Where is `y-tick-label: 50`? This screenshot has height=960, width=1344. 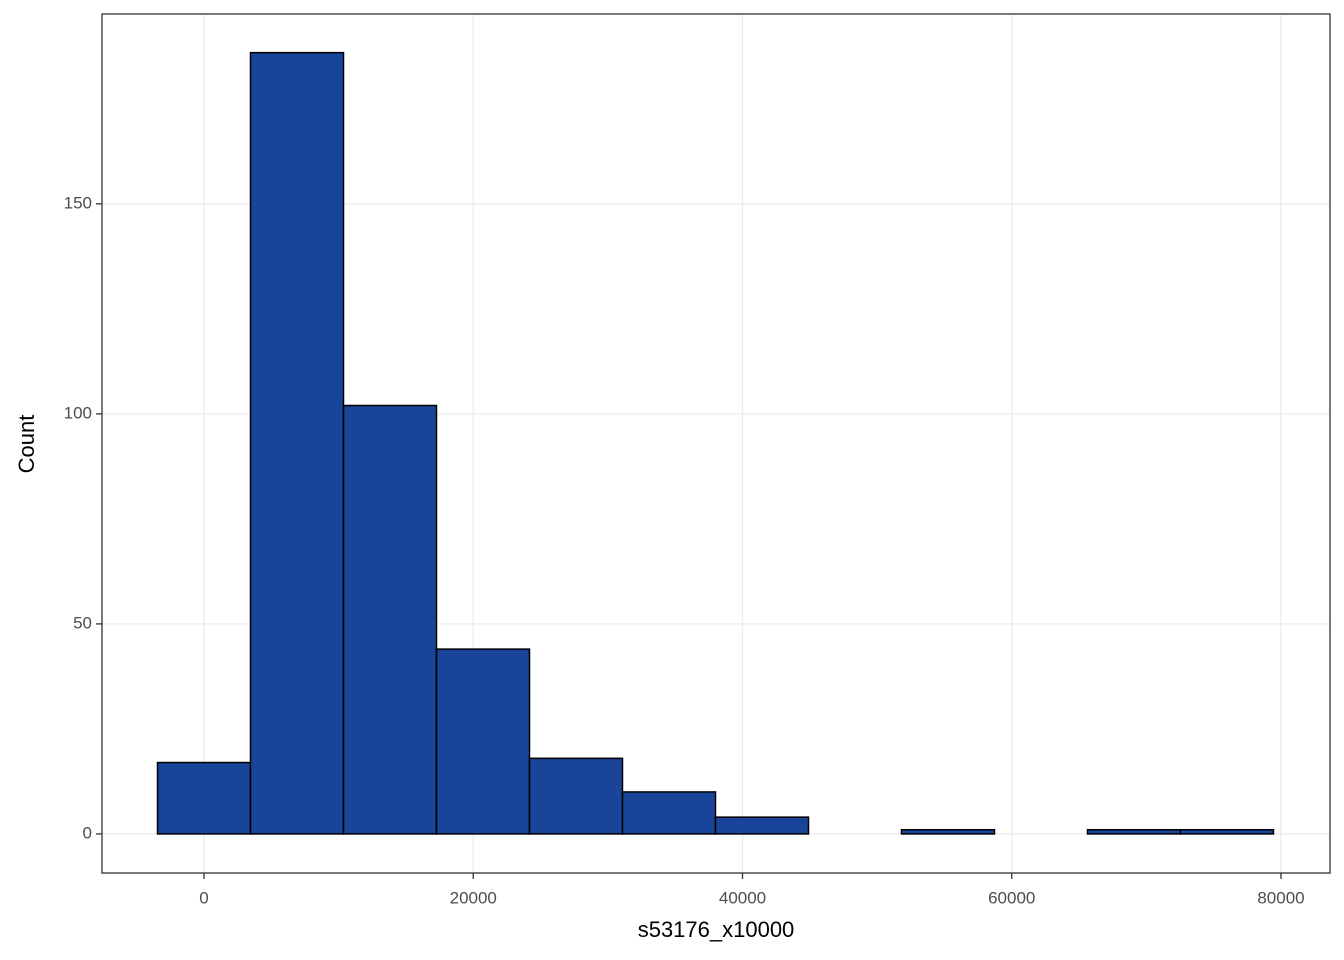 y-tick-label: 50 is located at coordinates (82, 622).